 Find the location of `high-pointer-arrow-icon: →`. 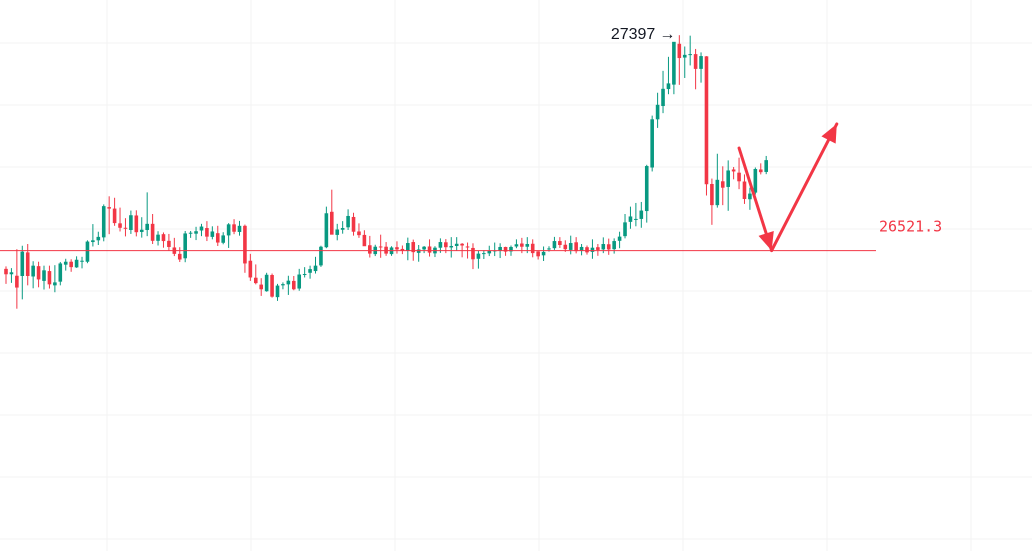

high-pointer-arrow-icon: → is located at coordinates (667, 34).